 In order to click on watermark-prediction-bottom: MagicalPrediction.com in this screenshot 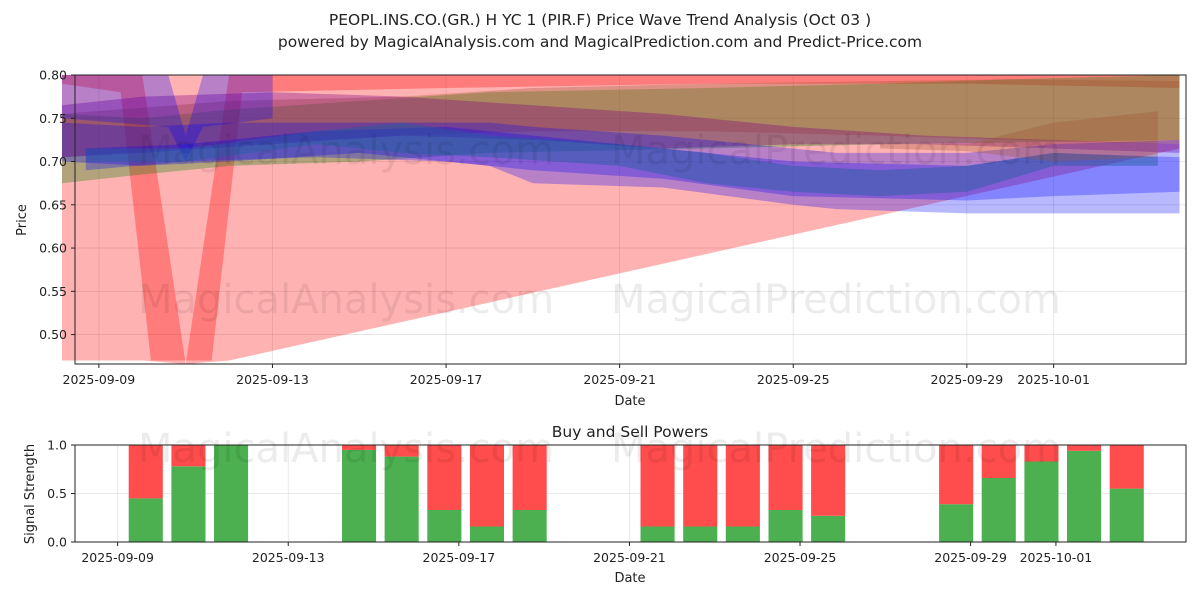, I will do `click(836, 449)`.